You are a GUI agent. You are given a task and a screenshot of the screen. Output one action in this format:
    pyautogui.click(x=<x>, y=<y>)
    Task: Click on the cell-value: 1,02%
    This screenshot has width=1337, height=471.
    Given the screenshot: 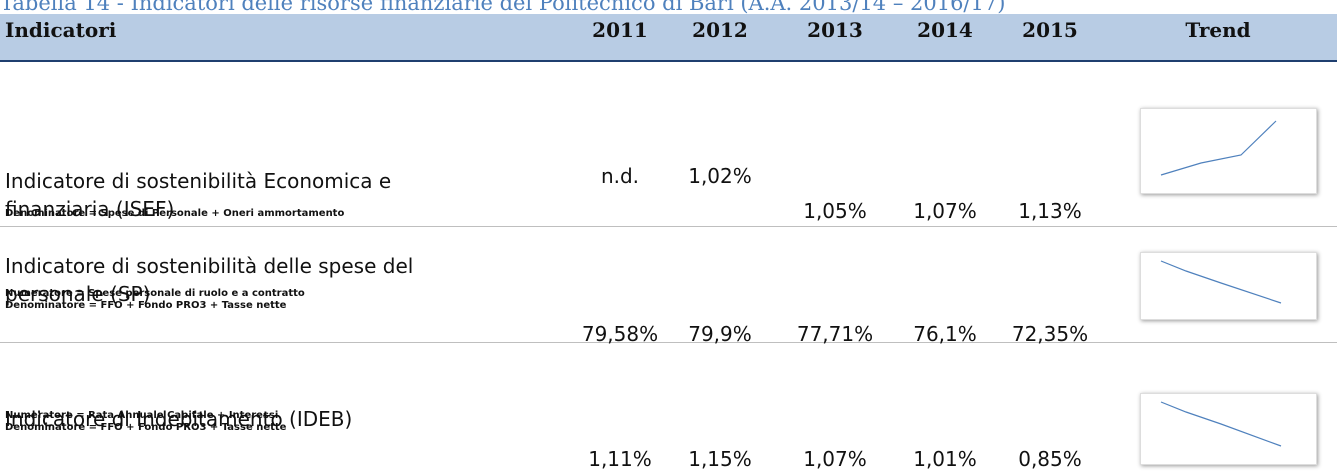 What is the action you would take?
    pyautogui.click(x=720, y=176)
    